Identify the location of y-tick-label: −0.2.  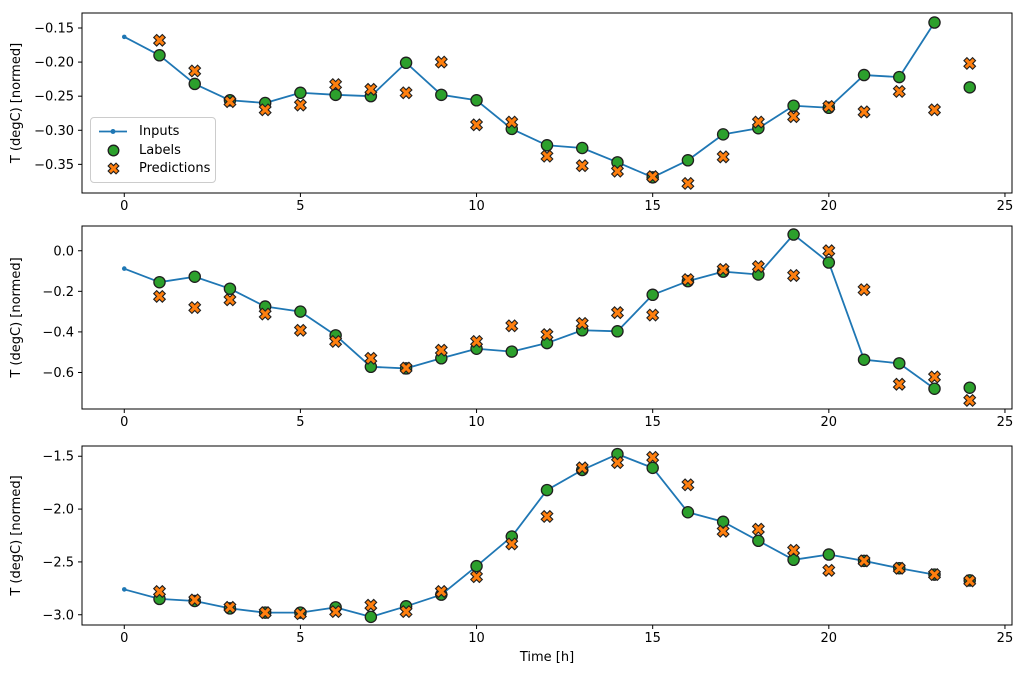
(58, 292).